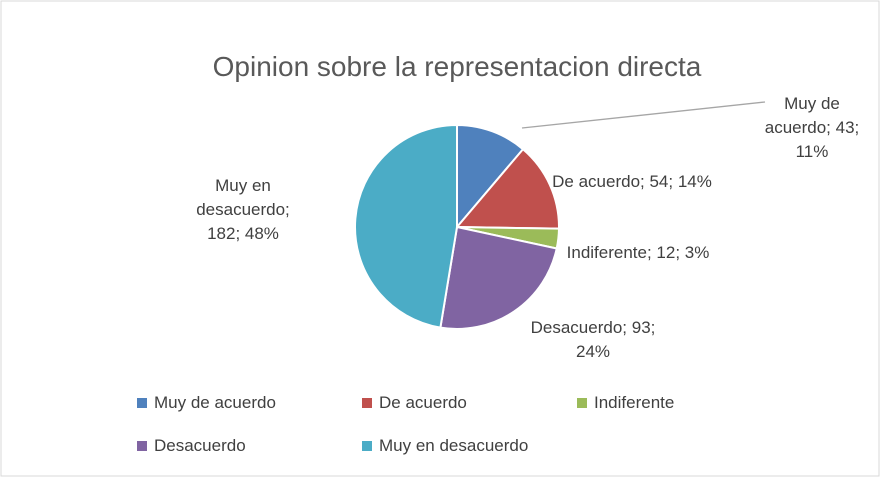  What do you see at coordinates (457, 66) in the screenshot?
I see `chart-title: Opinion sobre la representacion directa` at bounding box center [457, 66].